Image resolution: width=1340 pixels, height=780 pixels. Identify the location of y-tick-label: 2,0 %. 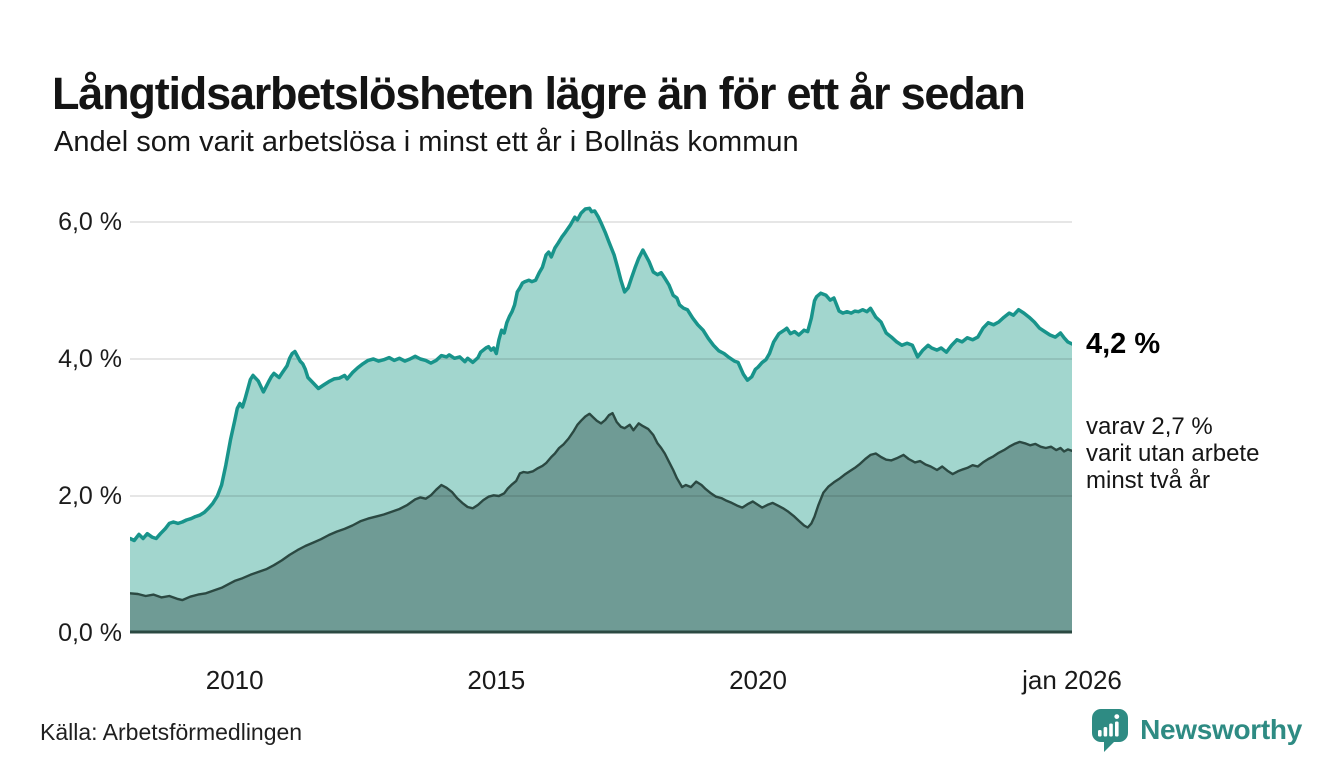
(90, 496).